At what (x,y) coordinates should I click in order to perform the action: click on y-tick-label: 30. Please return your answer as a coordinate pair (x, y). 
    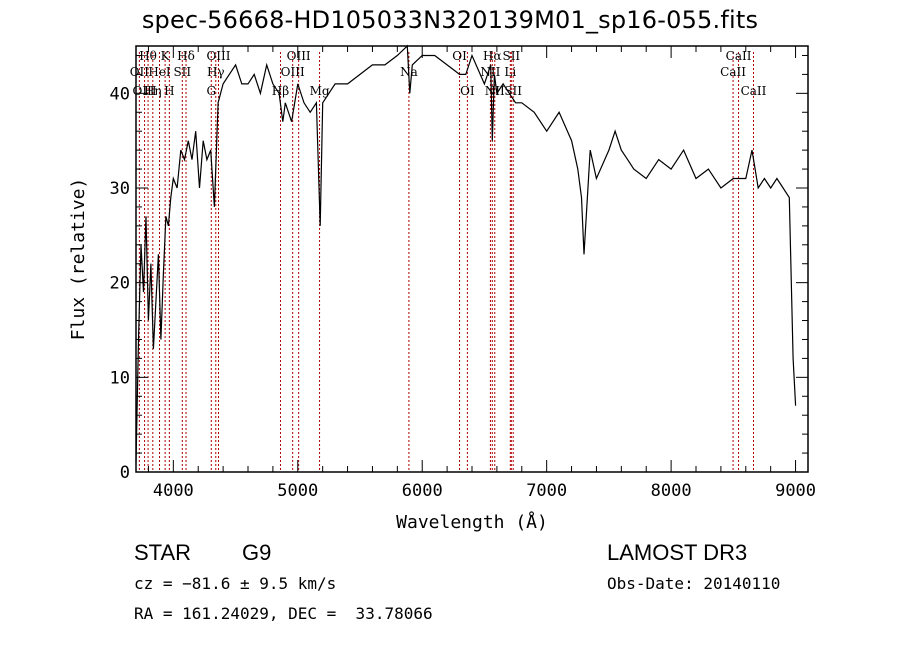
    Looking at the image, I should click on (120, 189).